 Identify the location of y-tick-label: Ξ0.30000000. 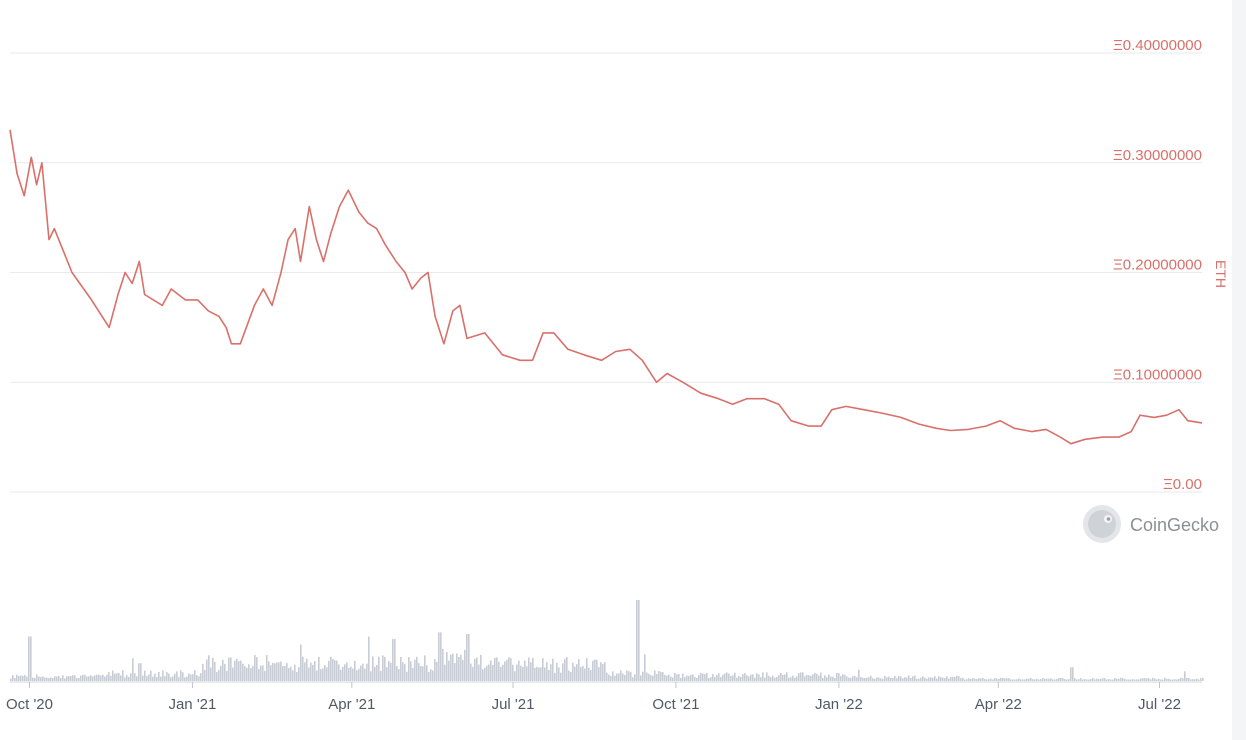
(1157, 155).